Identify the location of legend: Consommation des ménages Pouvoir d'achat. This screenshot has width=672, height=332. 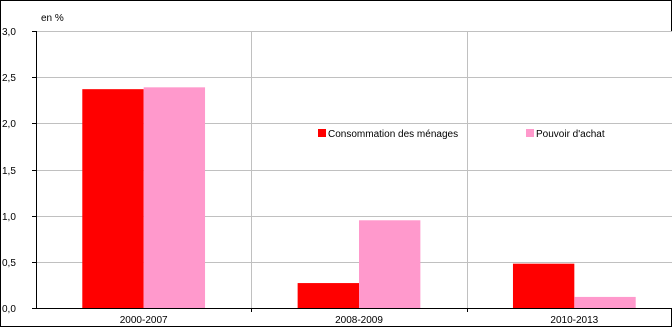
(461, 134).